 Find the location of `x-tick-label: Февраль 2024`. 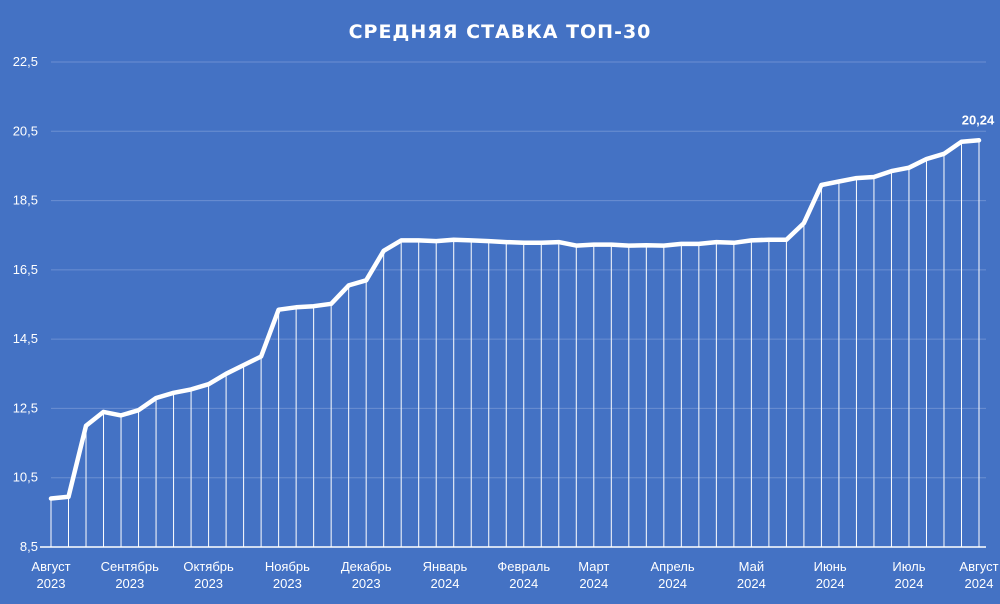

x-tick-label: Февраль 2024 is located at coordinates (523, 575).